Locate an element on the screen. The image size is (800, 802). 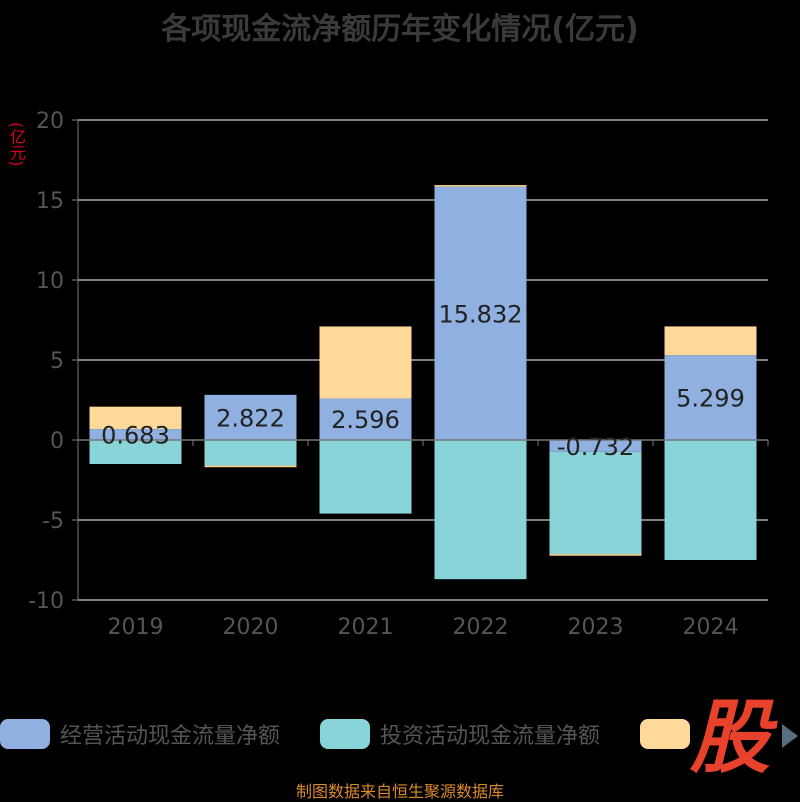
legend-label: 经营活动现金流量净额 is located at coordinates (170, 736).